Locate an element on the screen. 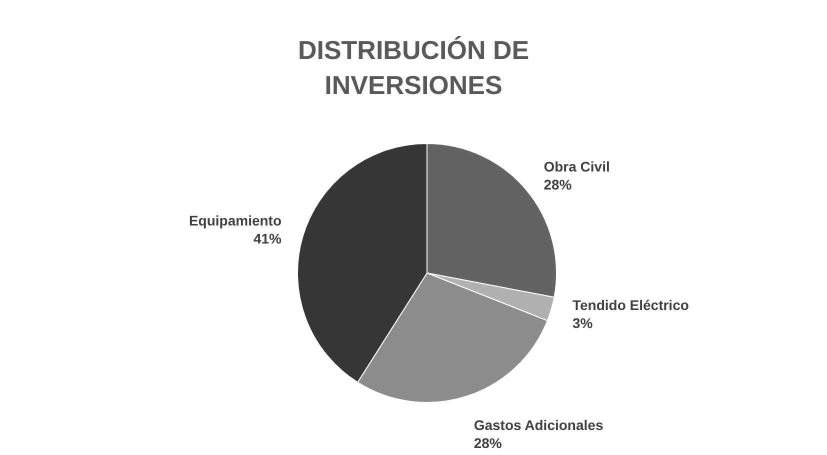 This screenshot has height=455, width=827. slice-label: Obra Civil is located at coordinates (577, 166).